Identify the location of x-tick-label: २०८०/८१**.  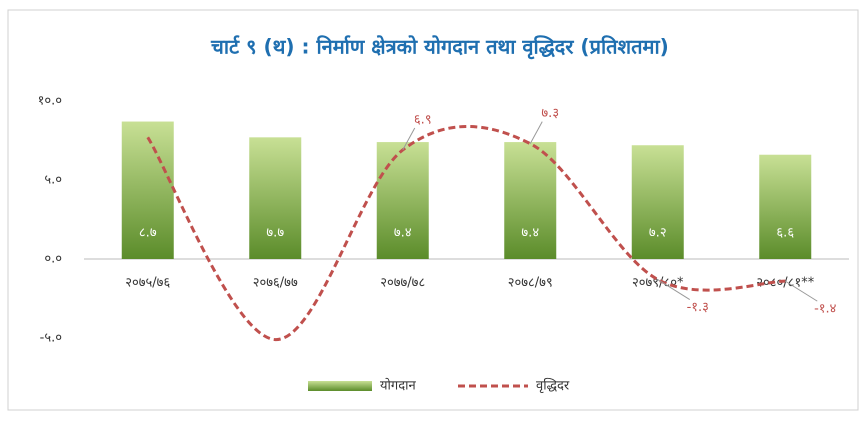
(785, 283).